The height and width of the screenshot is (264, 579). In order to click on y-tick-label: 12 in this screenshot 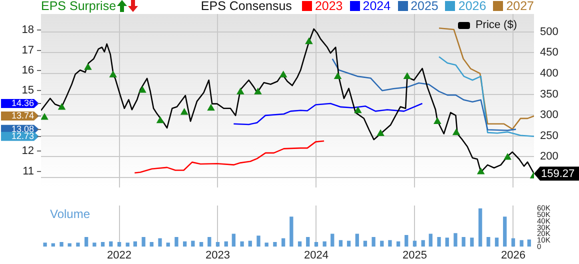, I will do `click(28, 151)`.